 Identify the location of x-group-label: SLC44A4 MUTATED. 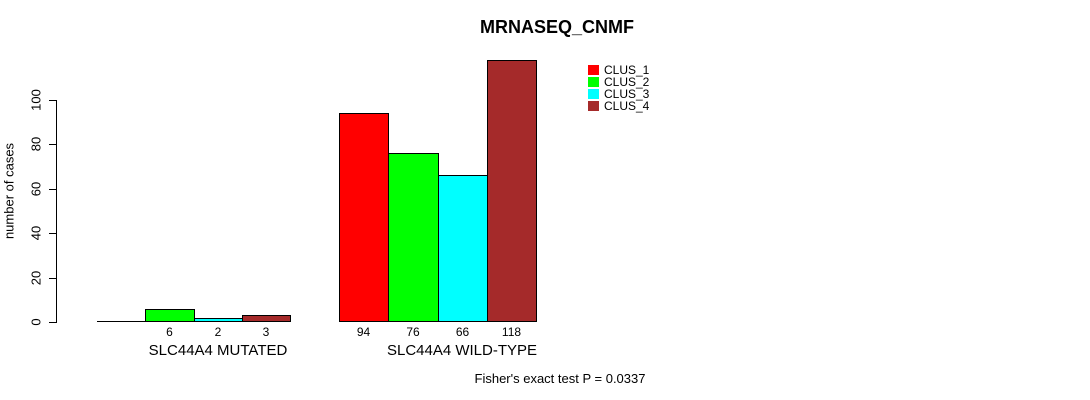
(218, 350).